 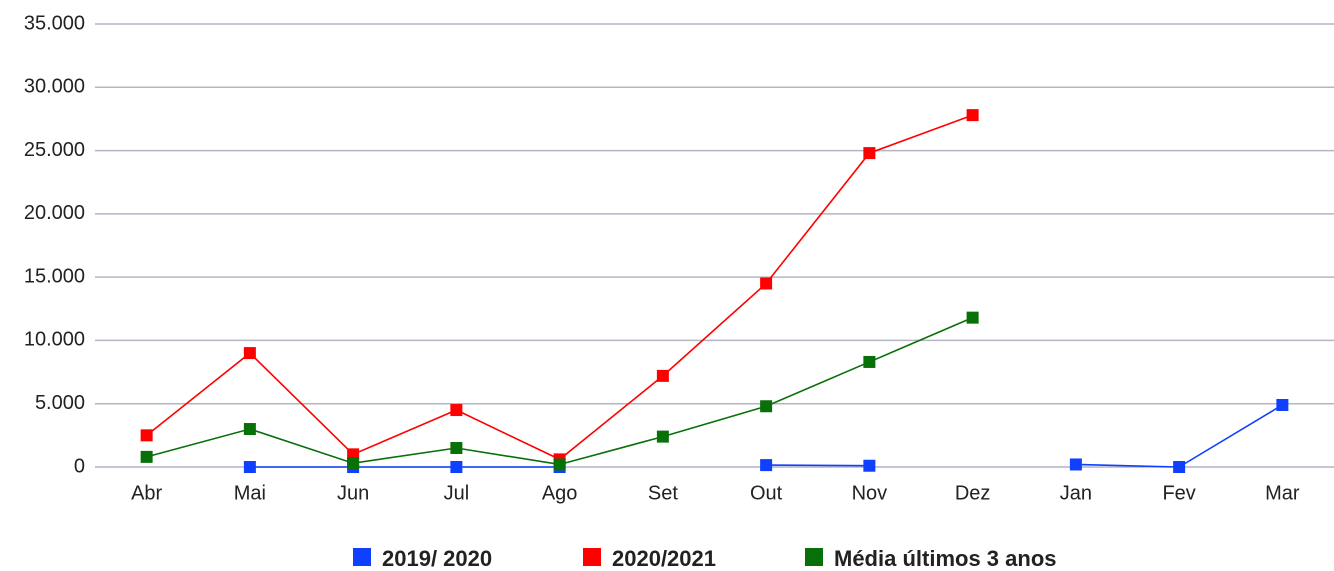 What do you see at coordinates (54, 276) in the screenshot?
I see `y-tick-label: 15.000` at bounding box center [54, 276].